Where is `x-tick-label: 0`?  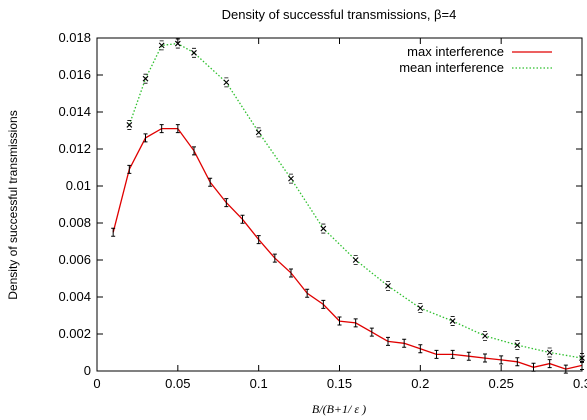 x-tick-label: 0 is located at coordinates (96, 383).